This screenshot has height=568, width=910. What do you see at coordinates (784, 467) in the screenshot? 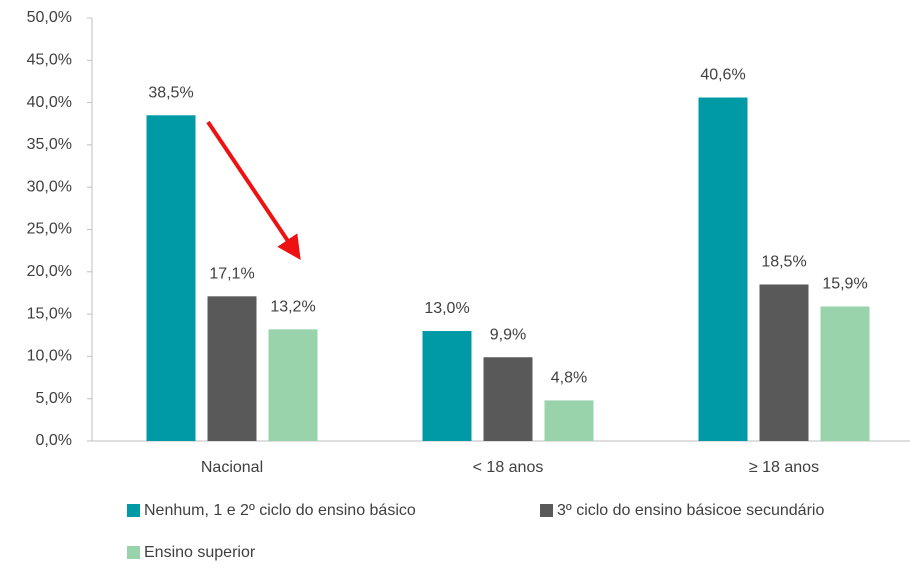
I see `x-tick-label: ≥ 18 anos` at bounding box center [784, 467].